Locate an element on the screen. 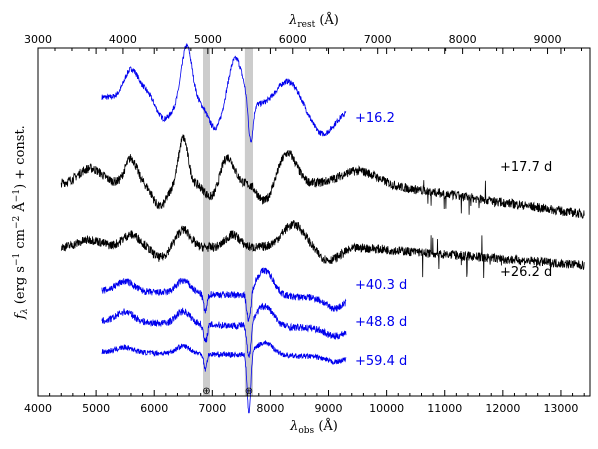 This screenshot has height=449, width=598. epoch-label: +40.3 d is located at coordinates (381, 285).